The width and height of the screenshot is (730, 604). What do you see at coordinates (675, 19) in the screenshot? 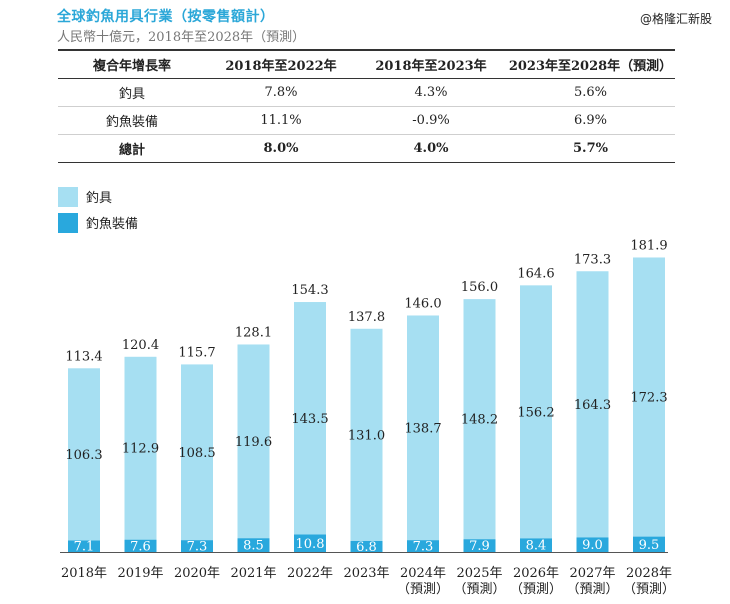
I see `watermark: @格隆汇新股` at bounding box center [675, 19].